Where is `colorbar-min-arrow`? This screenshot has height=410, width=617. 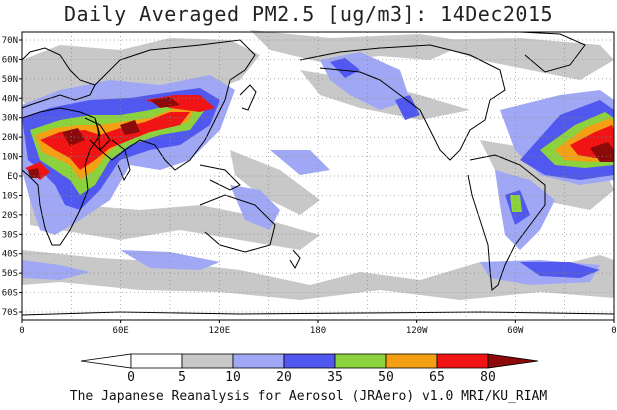 colorbar-min-arrow is located at coordinates (106, 361).